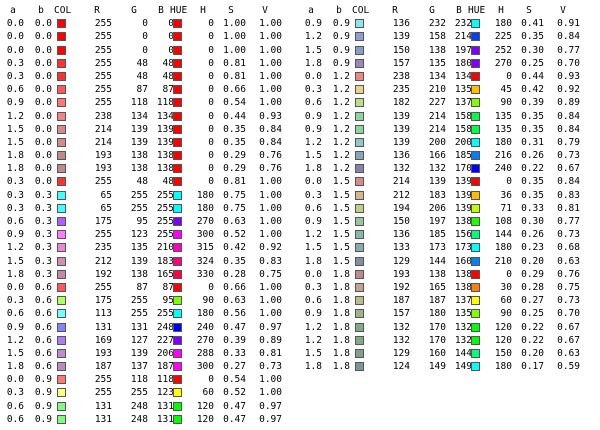 The image size is (600, 430). Describe the element at coordinates (139, 301) in the screenshot. I see `col-g-value: 255` at that location.